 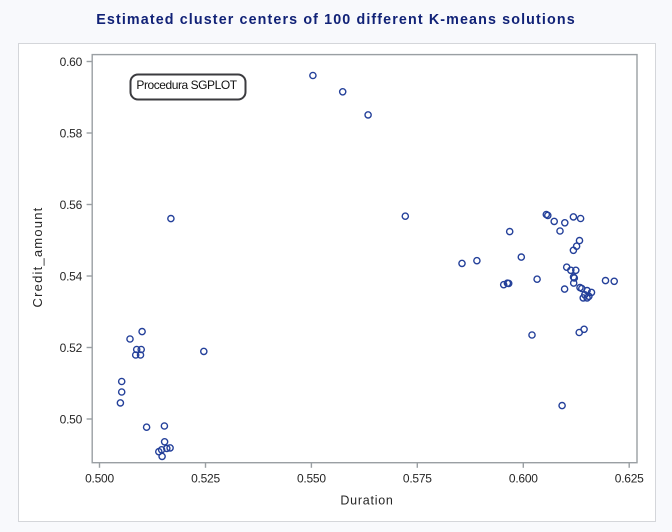 I want to click on svg-text: Procedura SGPLOT, so click(x=186, y=85).